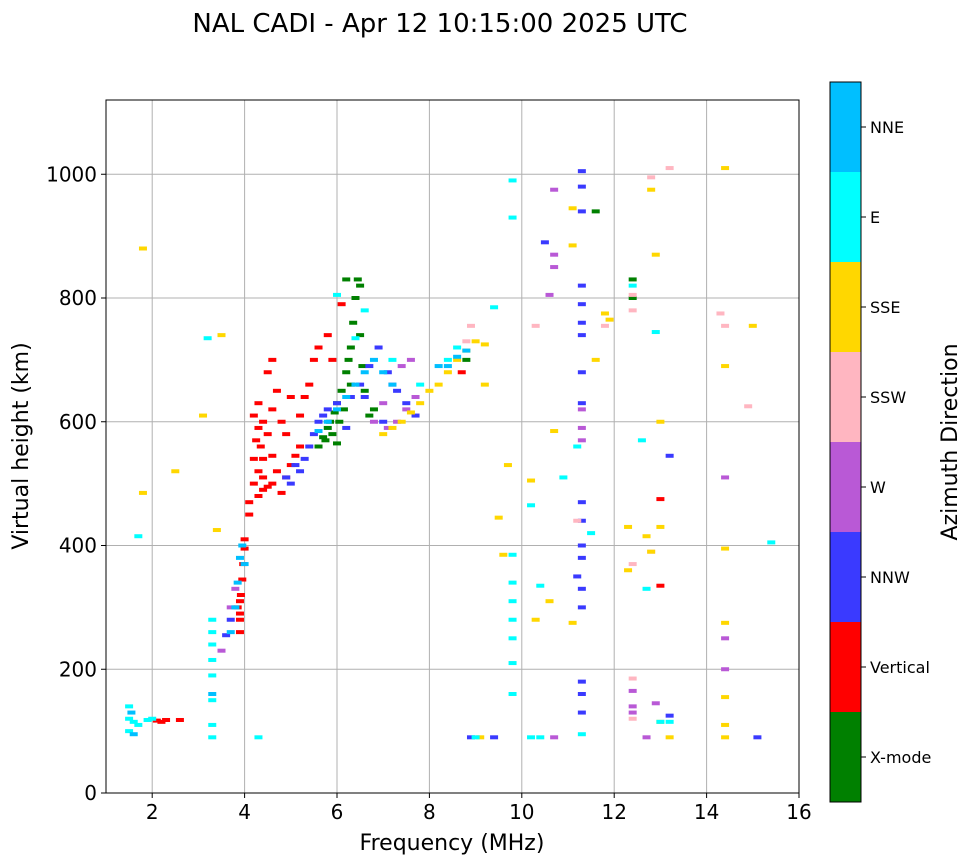 This screenshot has height=865, width=972. What do you see at coordinates (78, 422) in the screenshot?
I see `y-tick-label: 600` at bounding box center [78, 422].